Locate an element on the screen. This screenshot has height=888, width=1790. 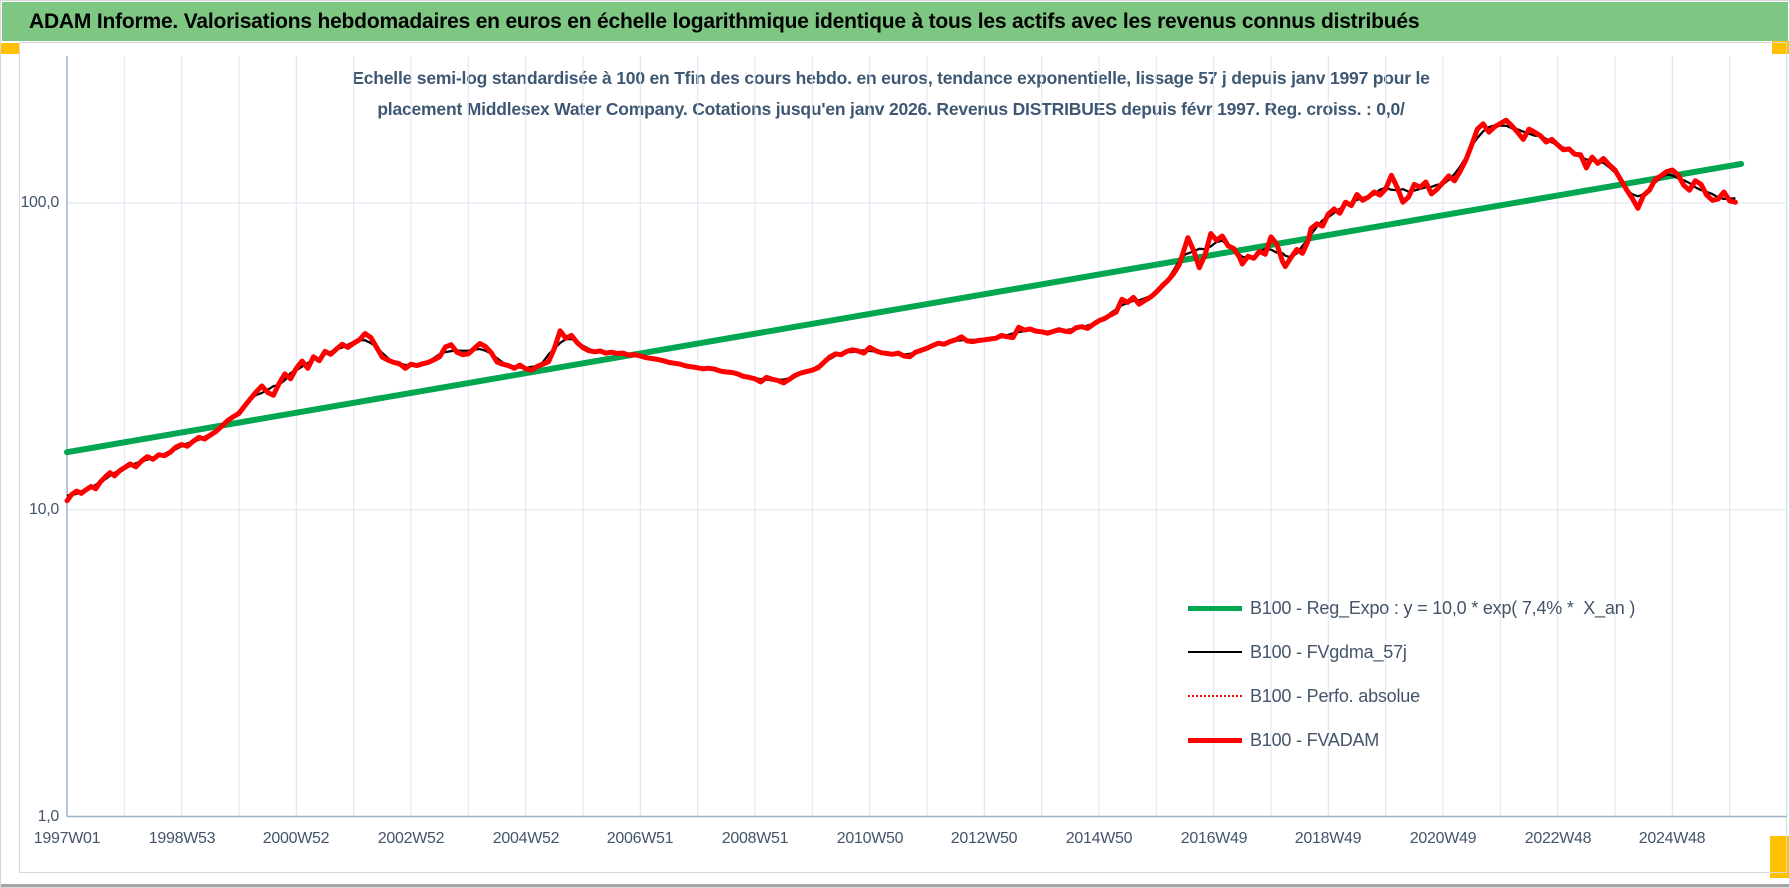
x-axis-label: 2004W52 is located at coordinates (526, 838).